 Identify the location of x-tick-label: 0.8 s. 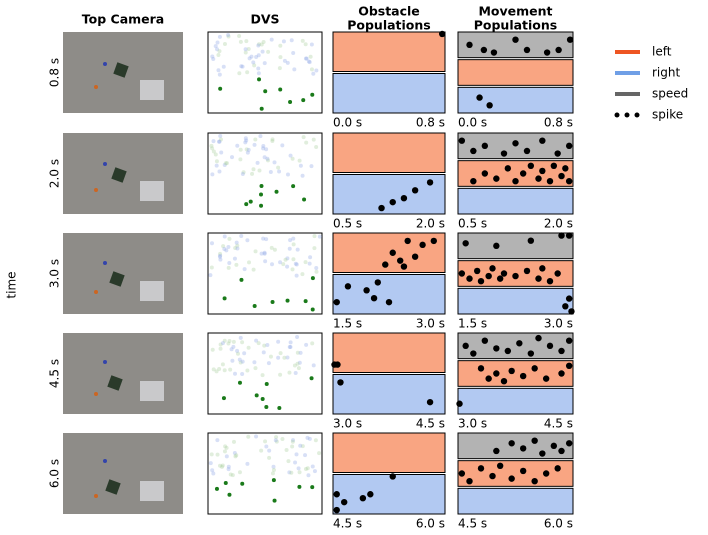
(430, 123).